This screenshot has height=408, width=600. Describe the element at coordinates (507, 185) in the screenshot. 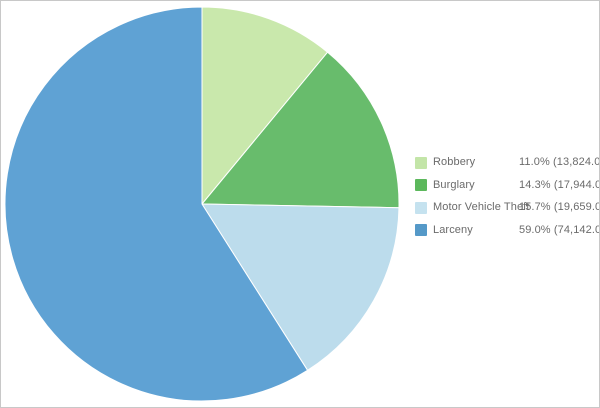

I see `legend-item-burglary: Burglary 14.3% (17,944.0)` at that location.